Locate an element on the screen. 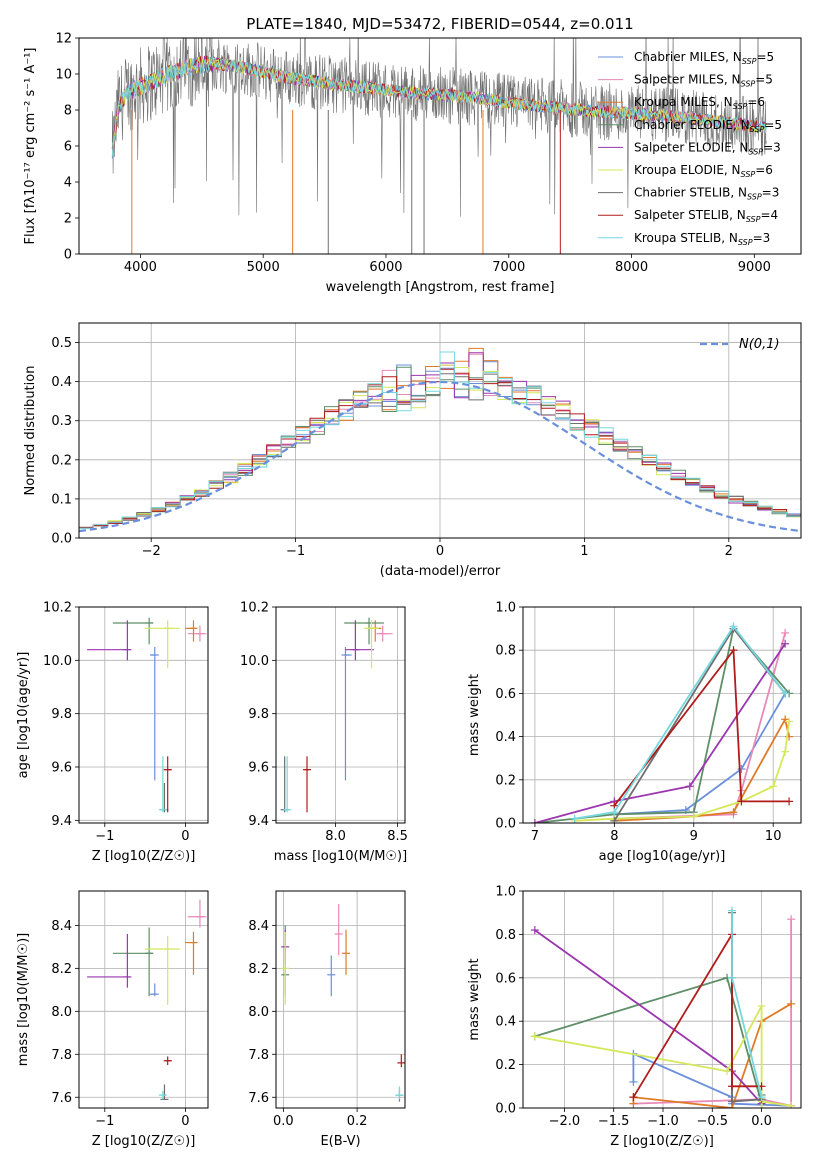  legend-entry: Chabrier MILES, NSSP=5 is located at coordinates (704, 58).